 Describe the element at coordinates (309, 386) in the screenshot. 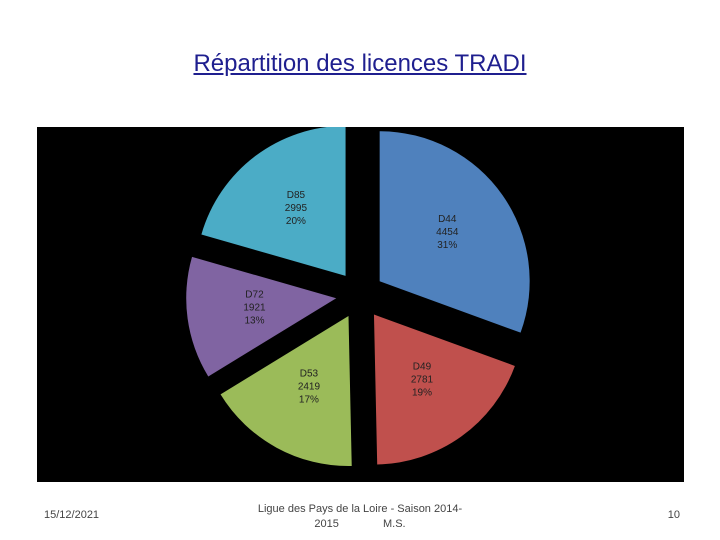

I see `slice-label-d53: D53 2419 17%` at that location.